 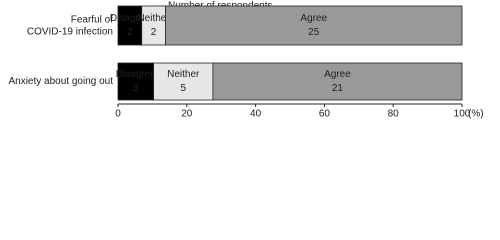 I want to click on category-label: Anxiety about going out, so click(x=60, y=81).